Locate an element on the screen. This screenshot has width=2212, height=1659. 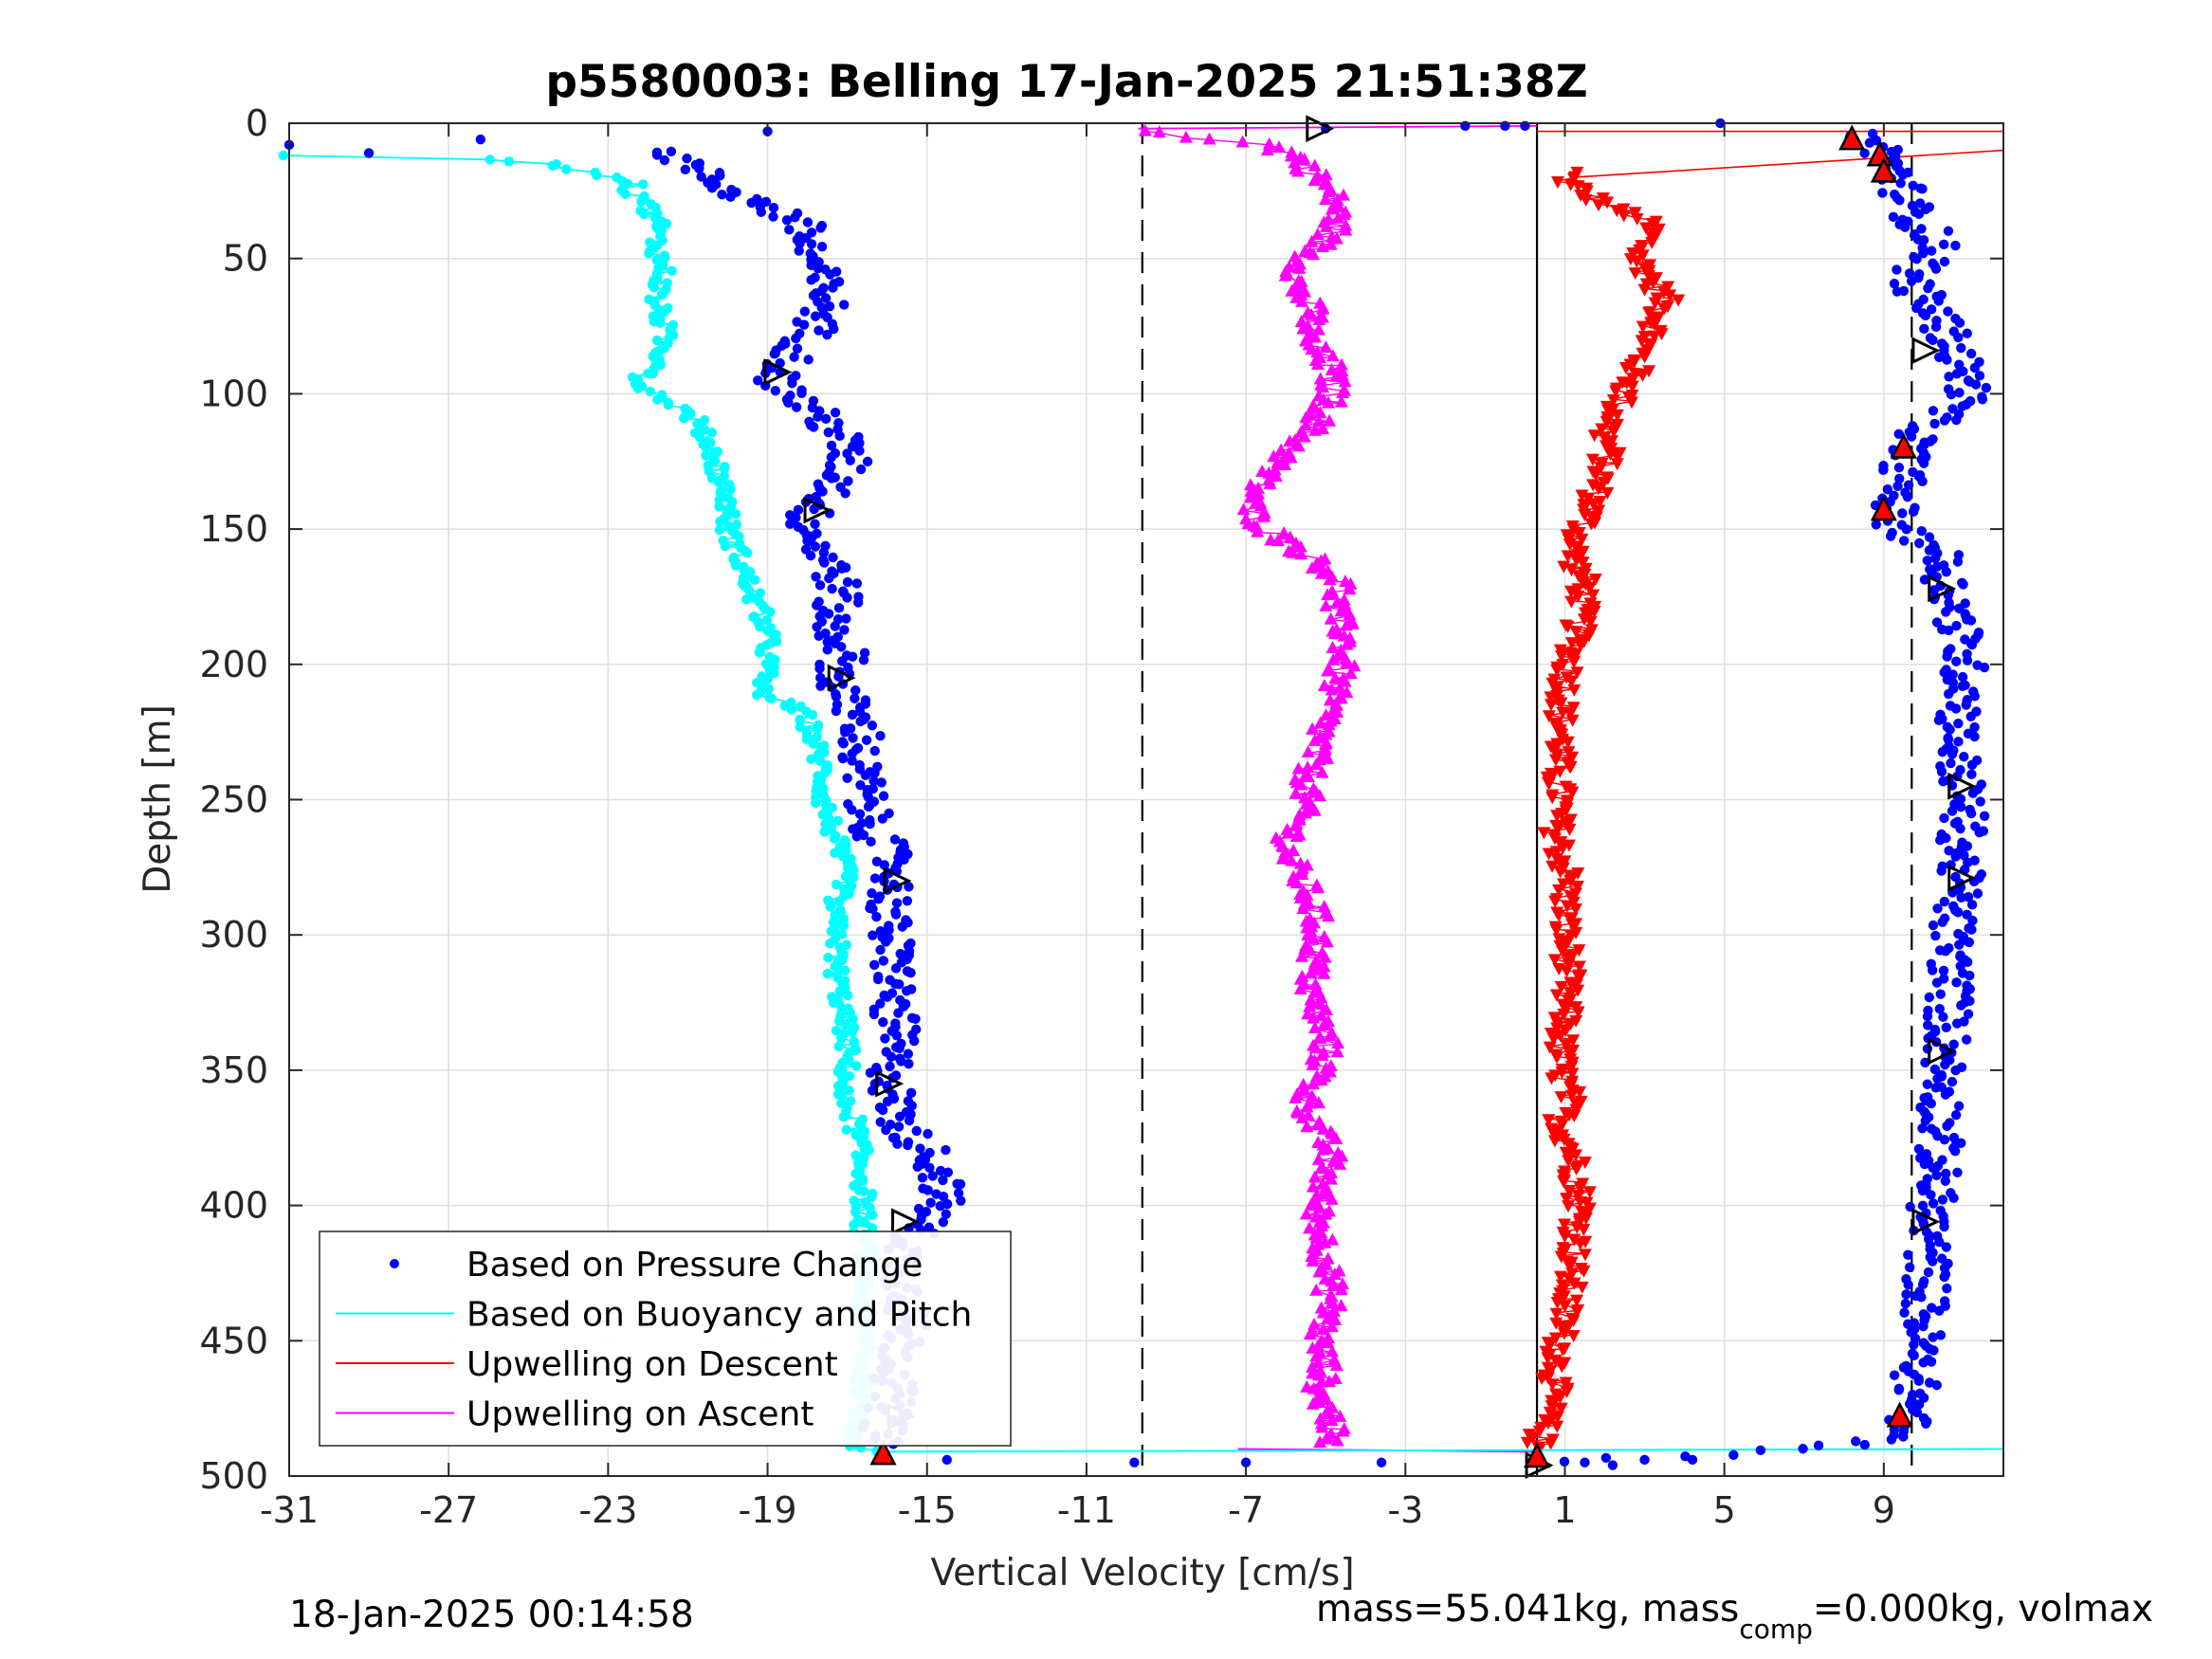
x-tick-label: -23 is located at coordinates (607, 1510).